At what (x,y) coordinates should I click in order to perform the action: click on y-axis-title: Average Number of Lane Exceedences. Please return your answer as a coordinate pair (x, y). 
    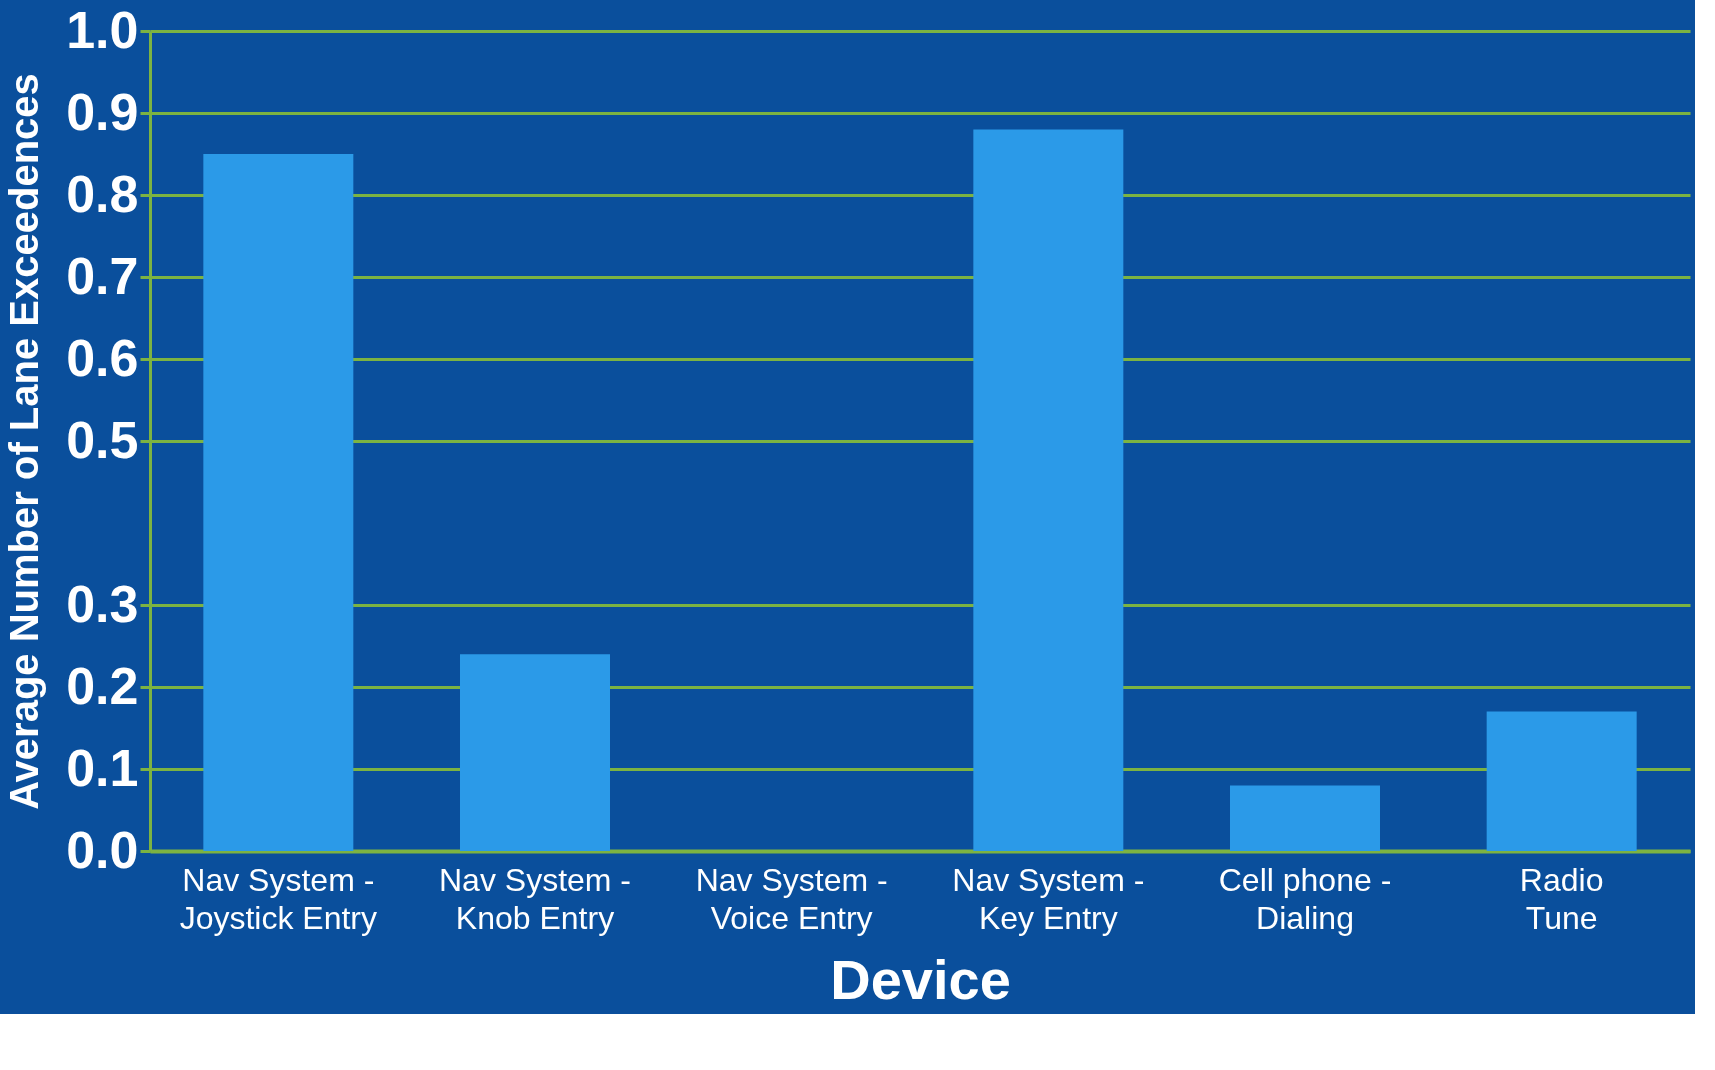
    Looking at the image, I should click on (24, 441).